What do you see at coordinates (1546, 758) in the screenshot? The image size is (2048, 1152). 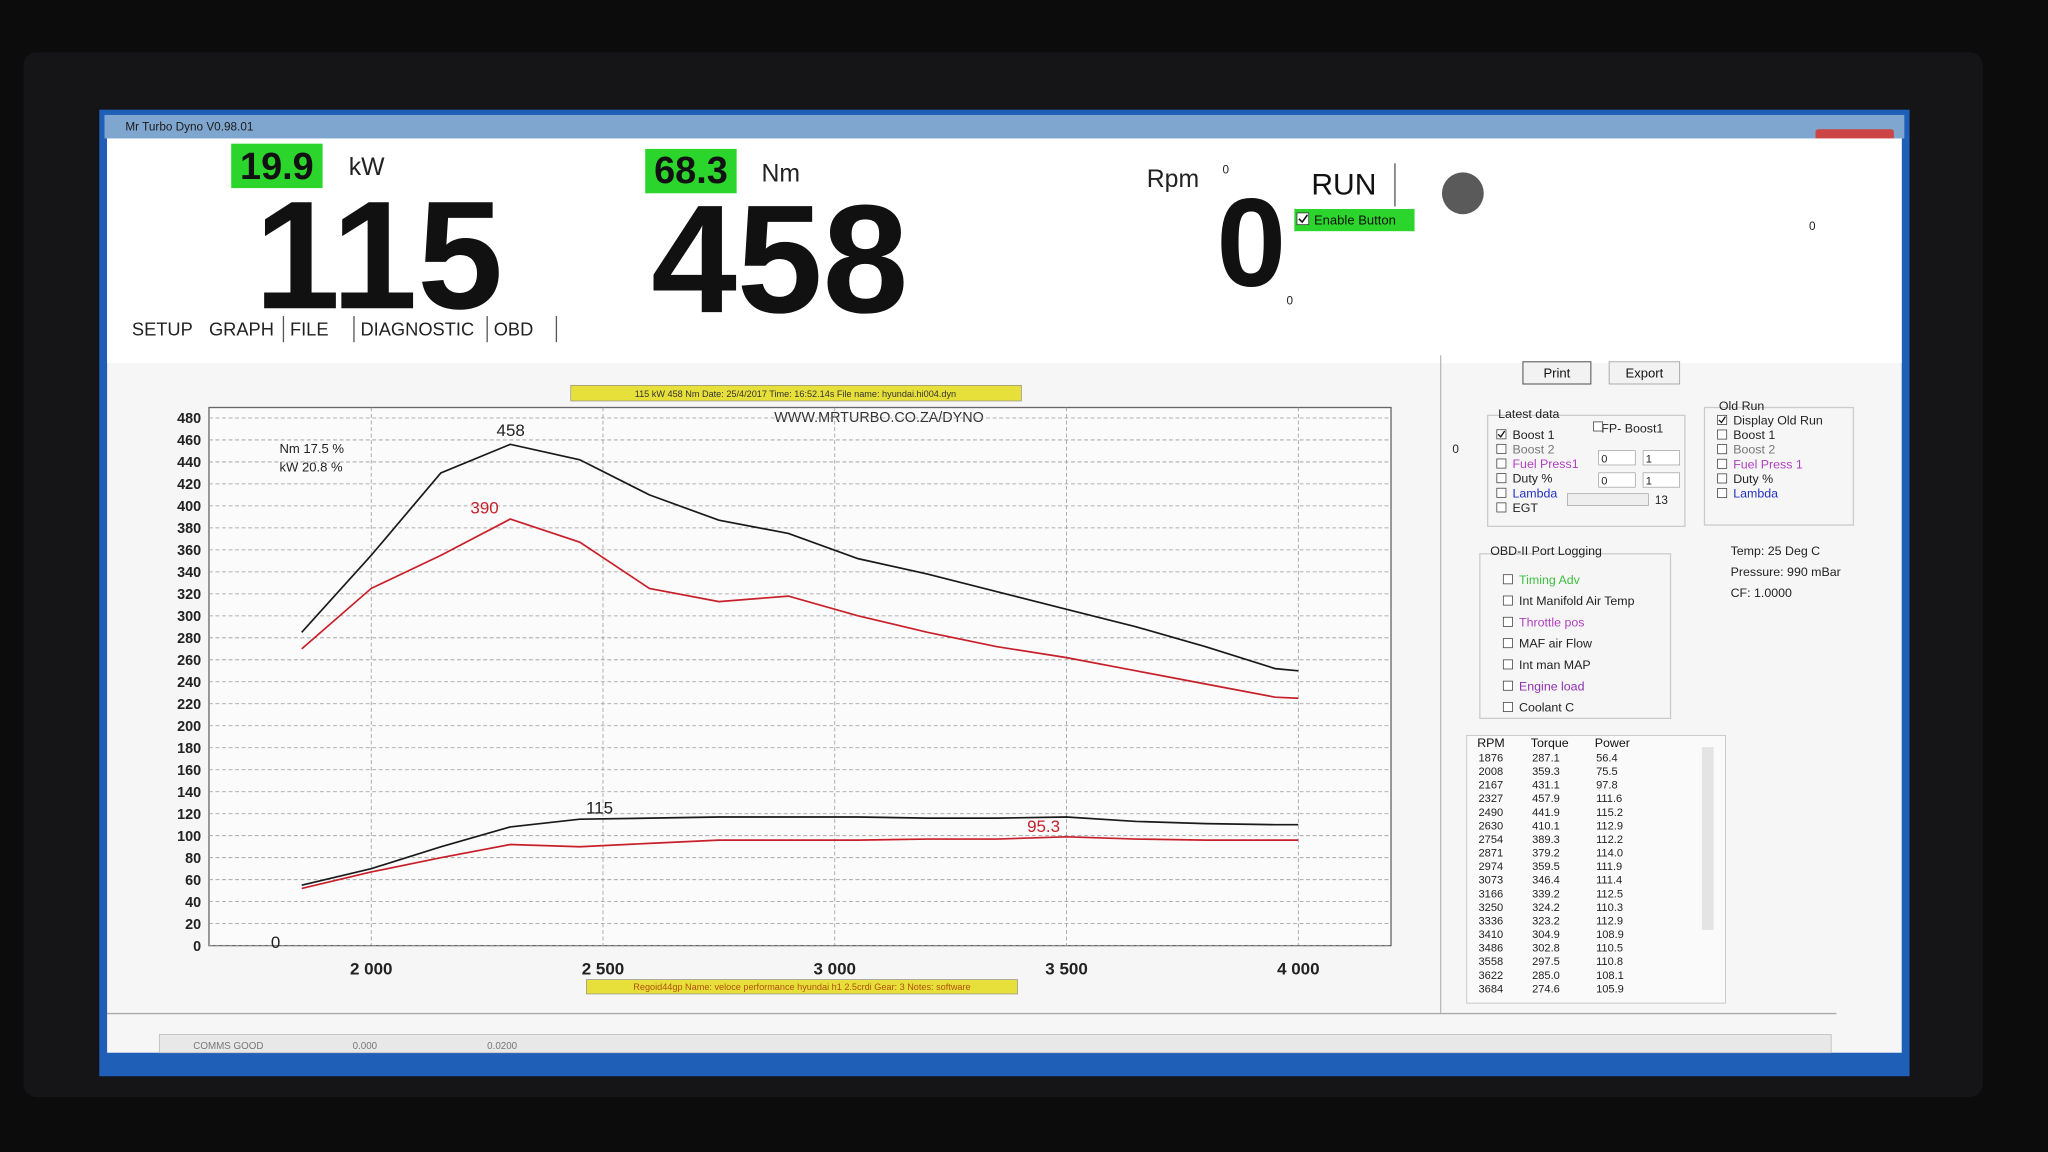 I see `table-cell: 287.1` at bounding box center [1546, 758].